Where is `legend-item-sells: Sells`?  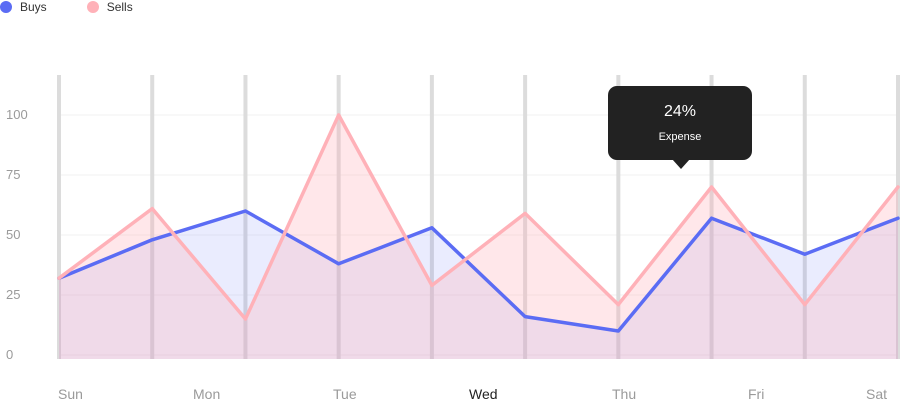 legend-item-sells: Sells is located at coordinates (109, 7).